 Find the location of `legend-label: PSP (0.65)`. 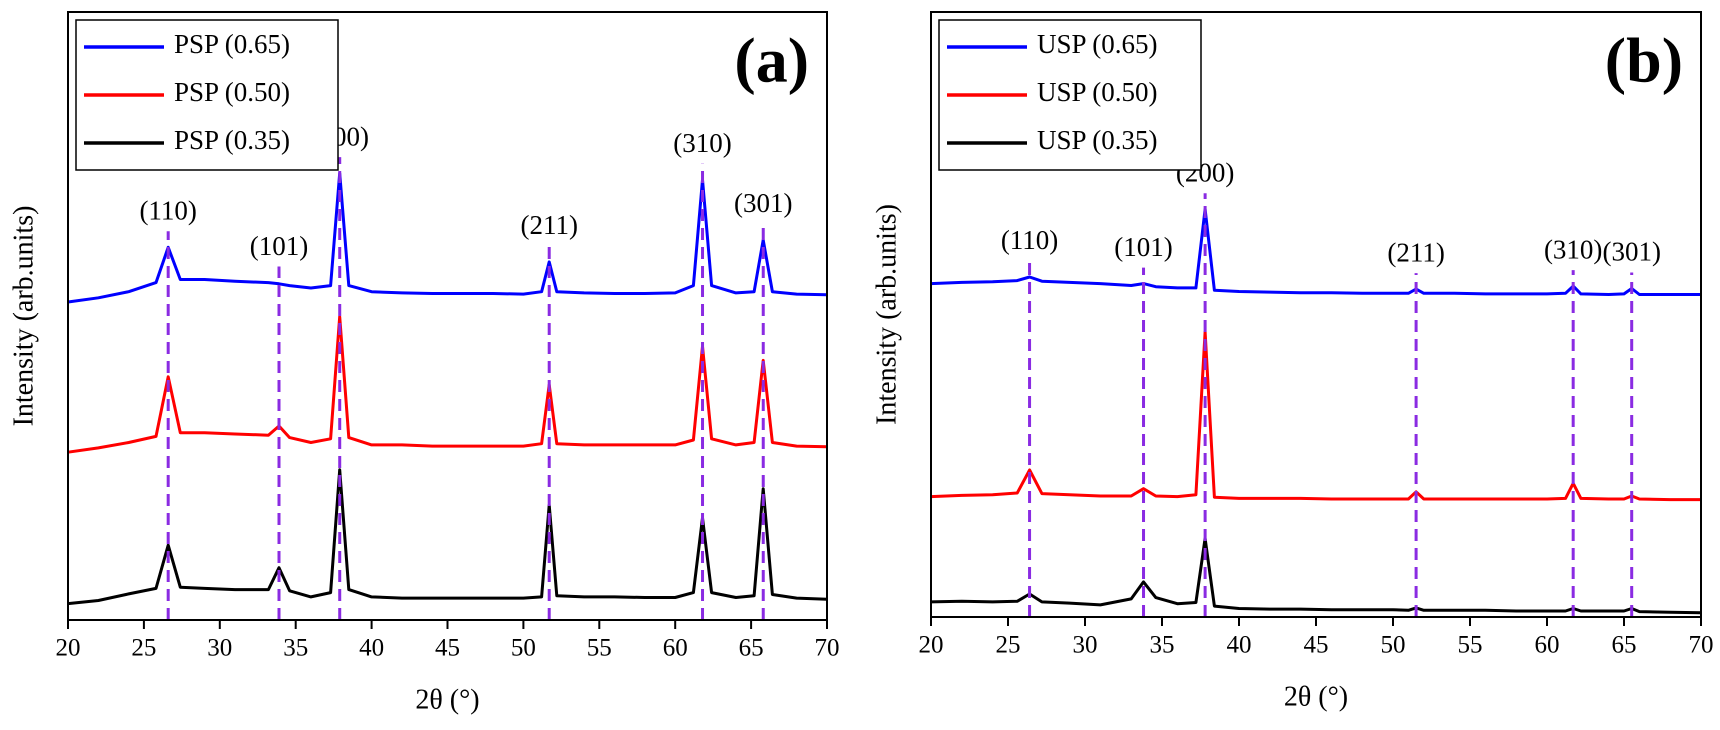

legend-label: PSP (0.65) is located at coordinates (232, 44).